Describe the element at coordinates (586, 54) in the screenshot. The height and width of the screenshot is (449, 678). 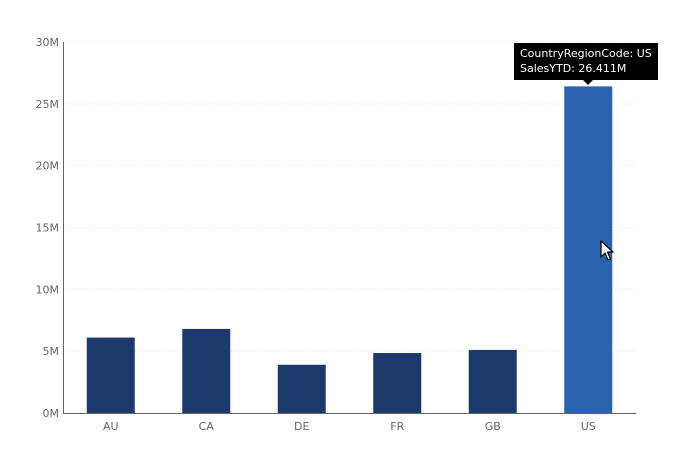
I see `tooltip-line-1: CountryRegionCode: US` at that location.